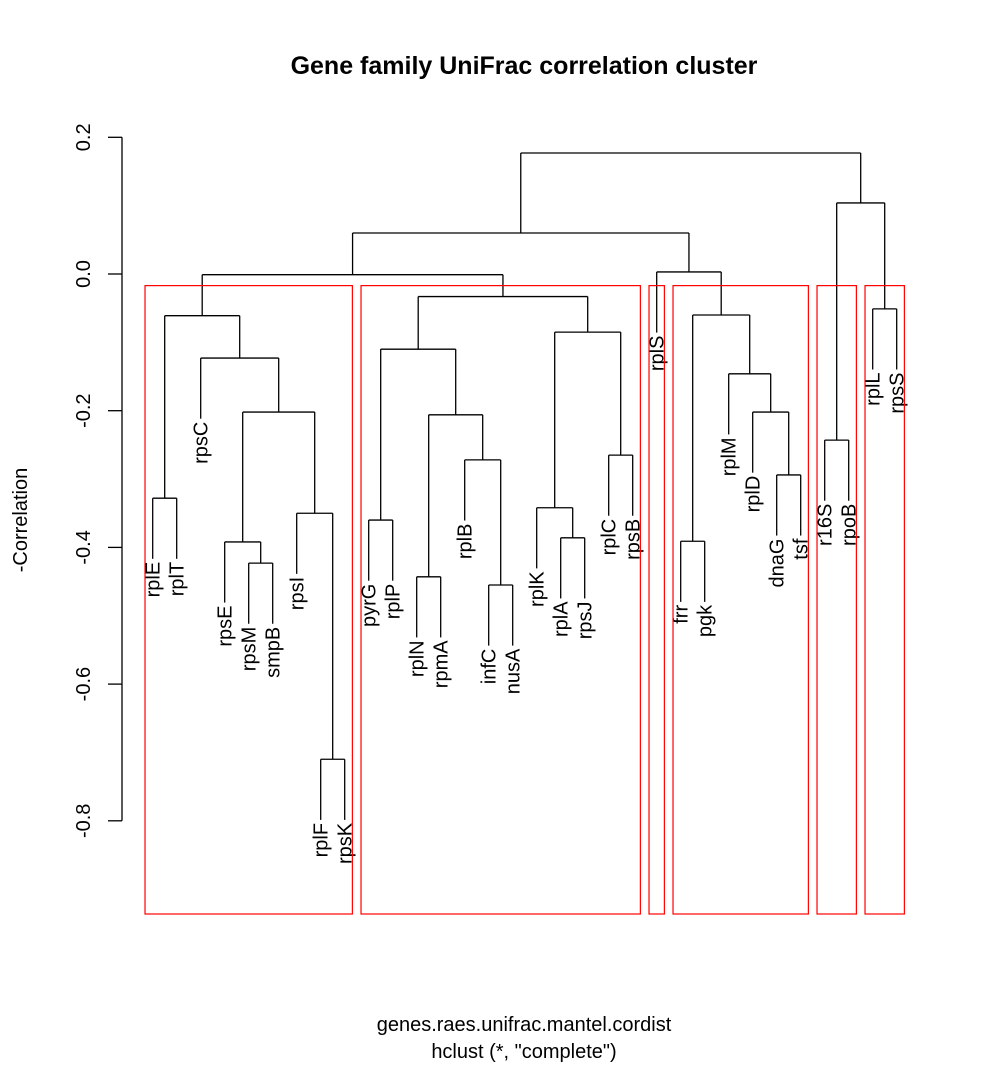  What do you see at coordinates (898, 392) in the screenshot?
I see `leaf-label: rpsS` at bounding box center [898, 392].